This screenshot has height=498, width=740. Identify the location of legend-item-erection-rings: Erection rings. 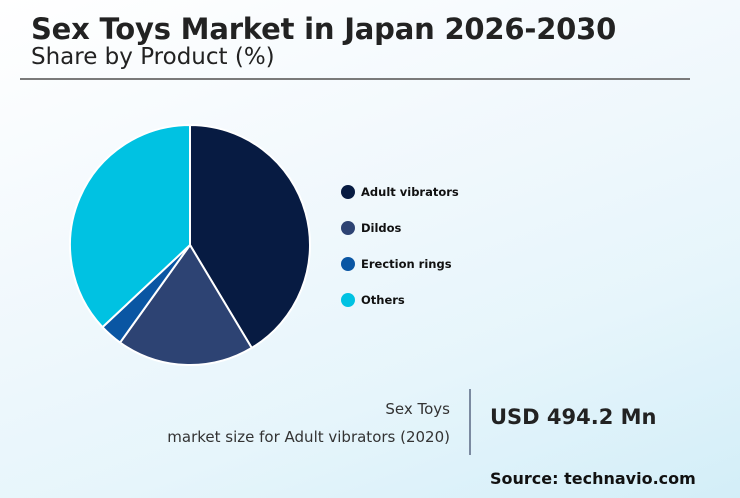
(400, 264).